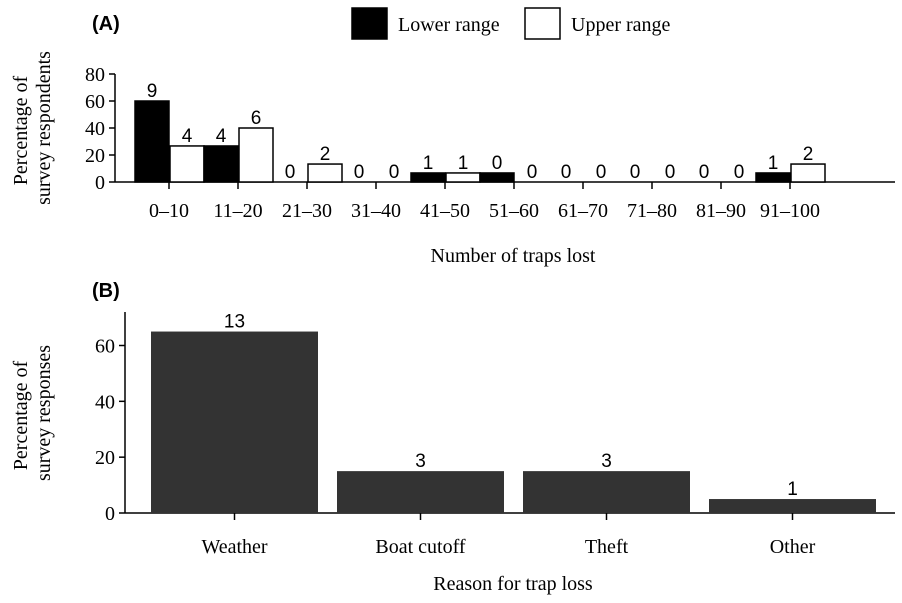 The image size is (902, 603). What do you see at coordinates (480, 141) in the screenshot?
I see `panel-a-bars` at bounding box center [480, 141].